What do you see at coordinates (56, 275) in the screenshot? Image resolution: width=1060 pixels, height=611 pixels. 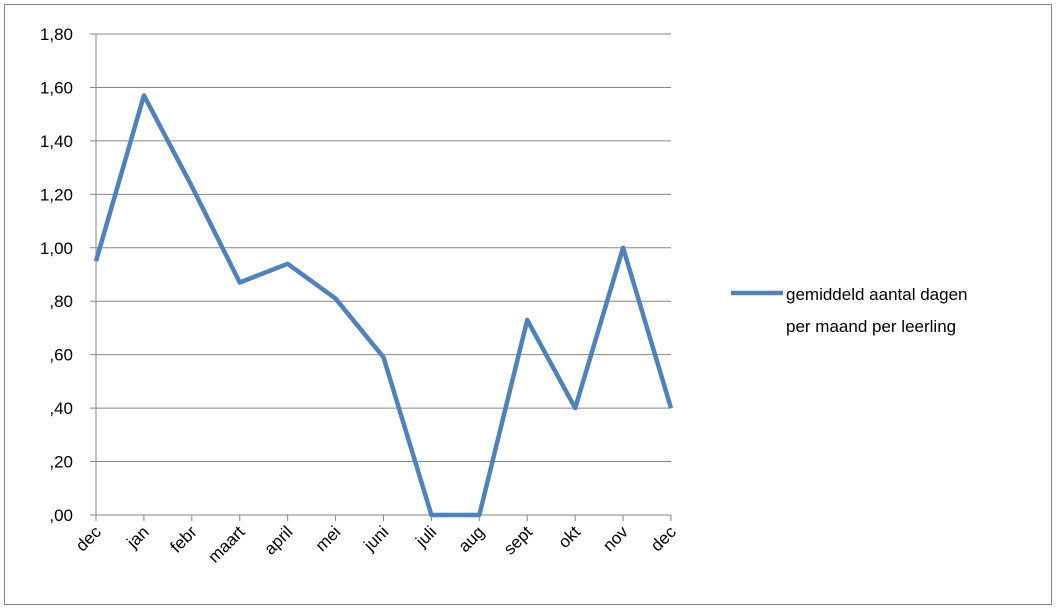 I see `y-tick-labels: ,00 ,20 ,40 ,60 ,80 1,00 1,20 1,40 1,60 1,80` at bounding box center [56, 275].